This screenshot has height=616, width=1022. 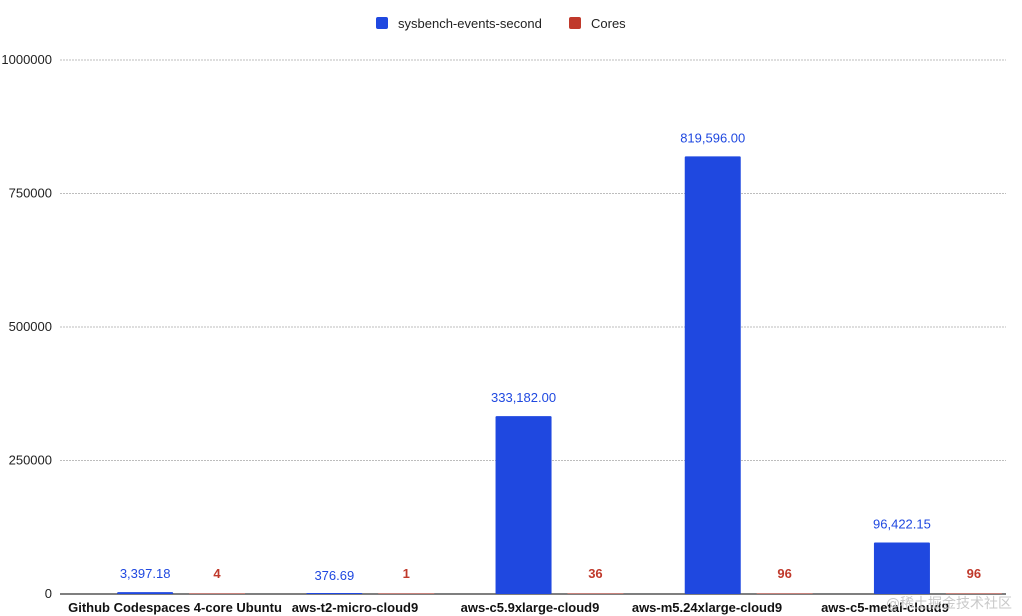 What do you see at coordinates (30, 326) in the screenshot?
I see `y-tick-label: 500000` at bounding box center [30, 326].